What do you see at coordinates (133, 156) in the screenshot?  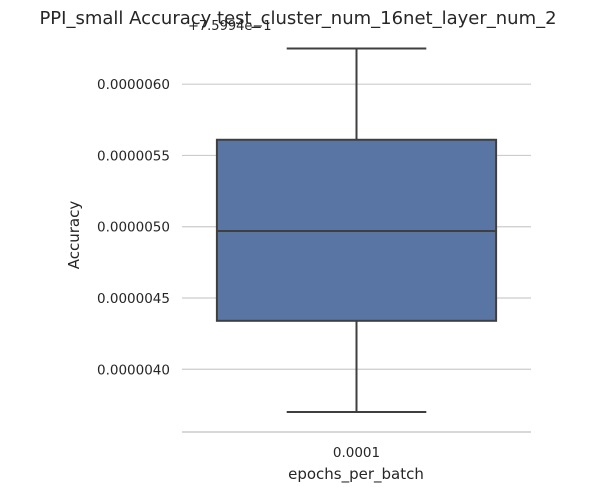 I see `y-tick-label: 0.0000055` at bounding box center [133, 156].